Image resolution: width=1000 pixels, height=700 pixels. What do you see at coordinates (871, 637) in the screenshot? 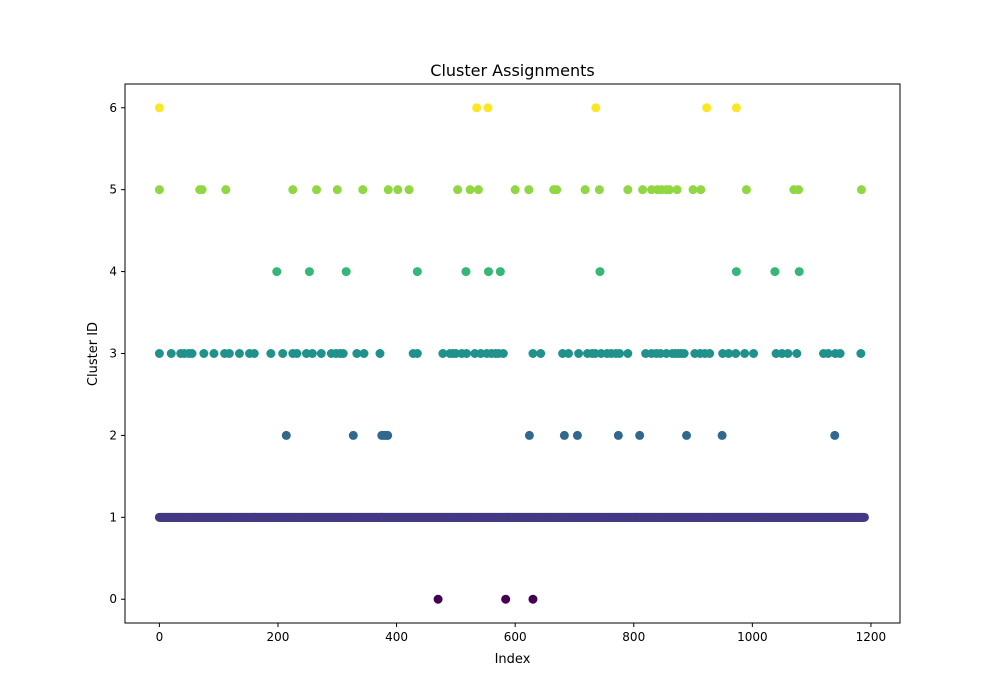
I see `x-tick-label: 1200` at bounding box center [871, 637].